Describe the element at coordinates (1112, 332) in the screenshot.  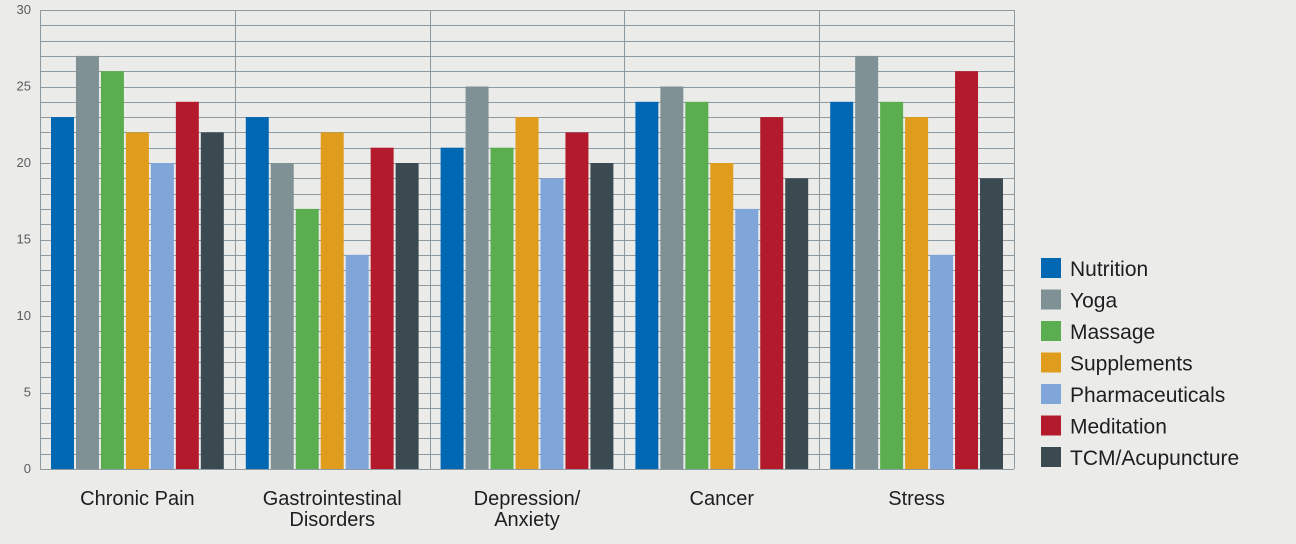
I see `legend-label: Massage` at that location.